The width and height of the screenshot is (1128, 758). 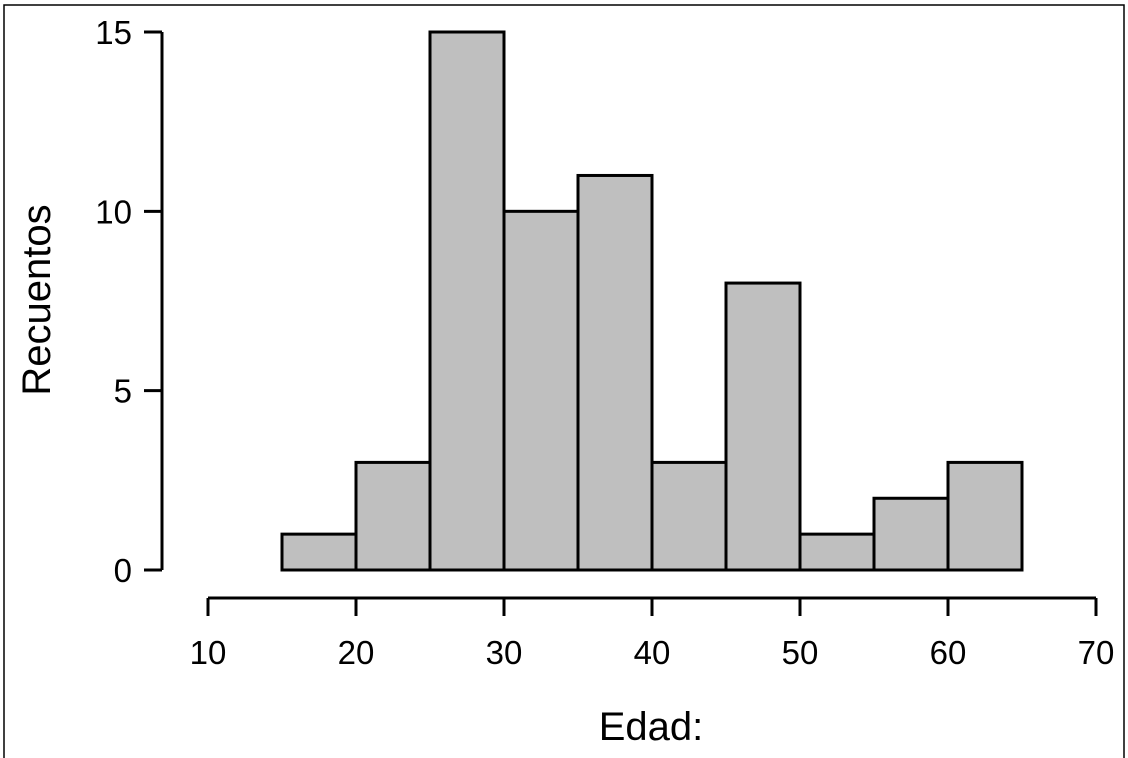 What do you see at coordinates (208, 652) in the screenshot?
I see `x-tick-label-10: 10` at bounding box center [208, 652].